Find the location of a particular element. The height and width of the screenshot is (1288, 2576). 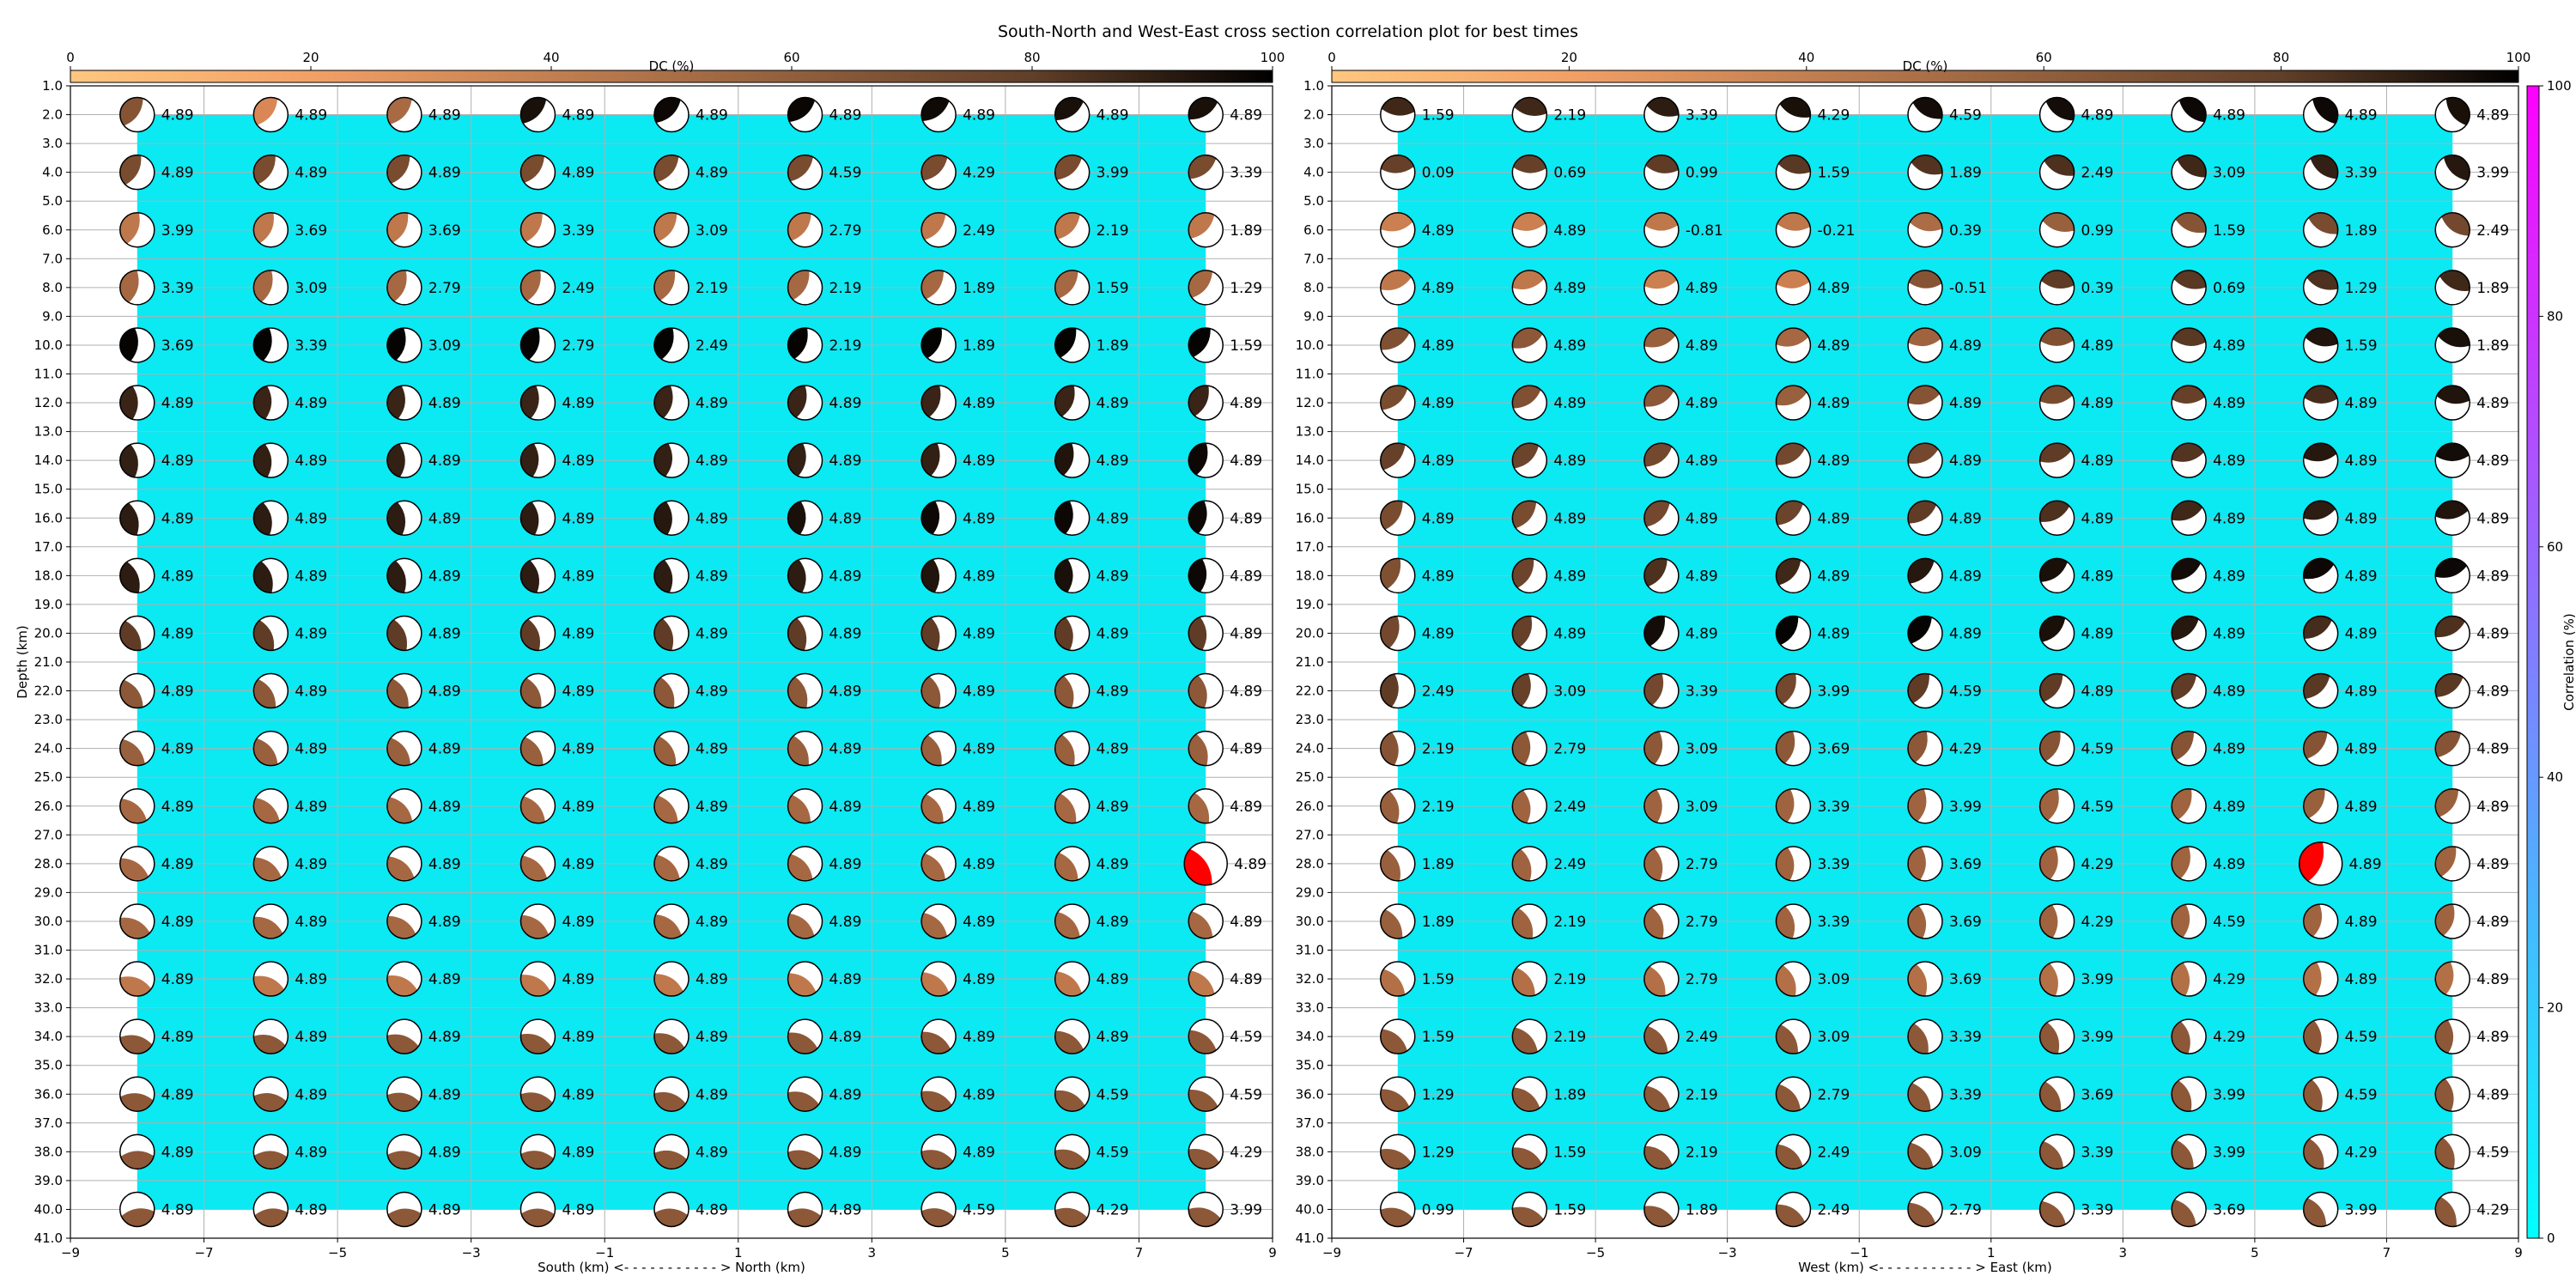

y-tick-label: 26.0 is located at coordinates (1310, 806).